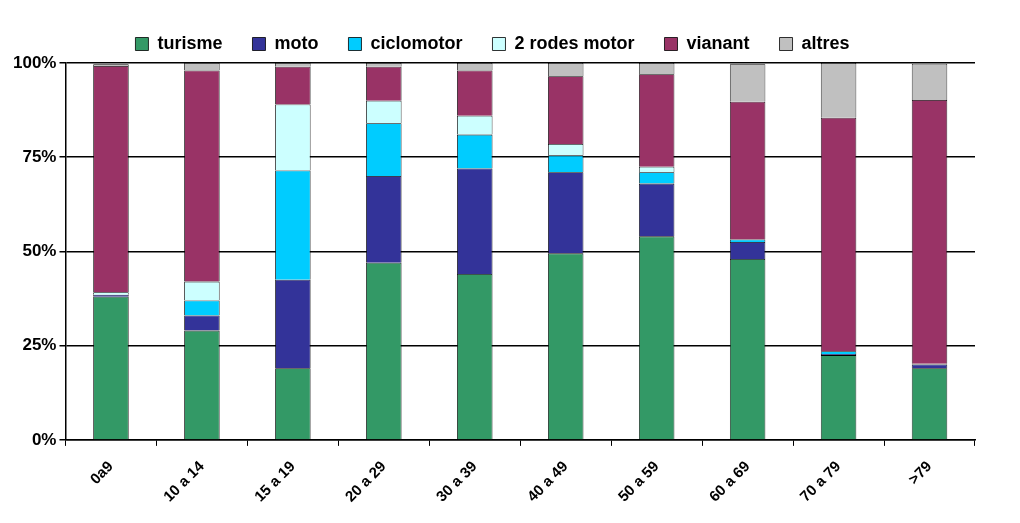  What do you see at coordinates (39, 156) in the screenshot?
I see `y-tick-label: 75%` at bounding box center [39, 156].